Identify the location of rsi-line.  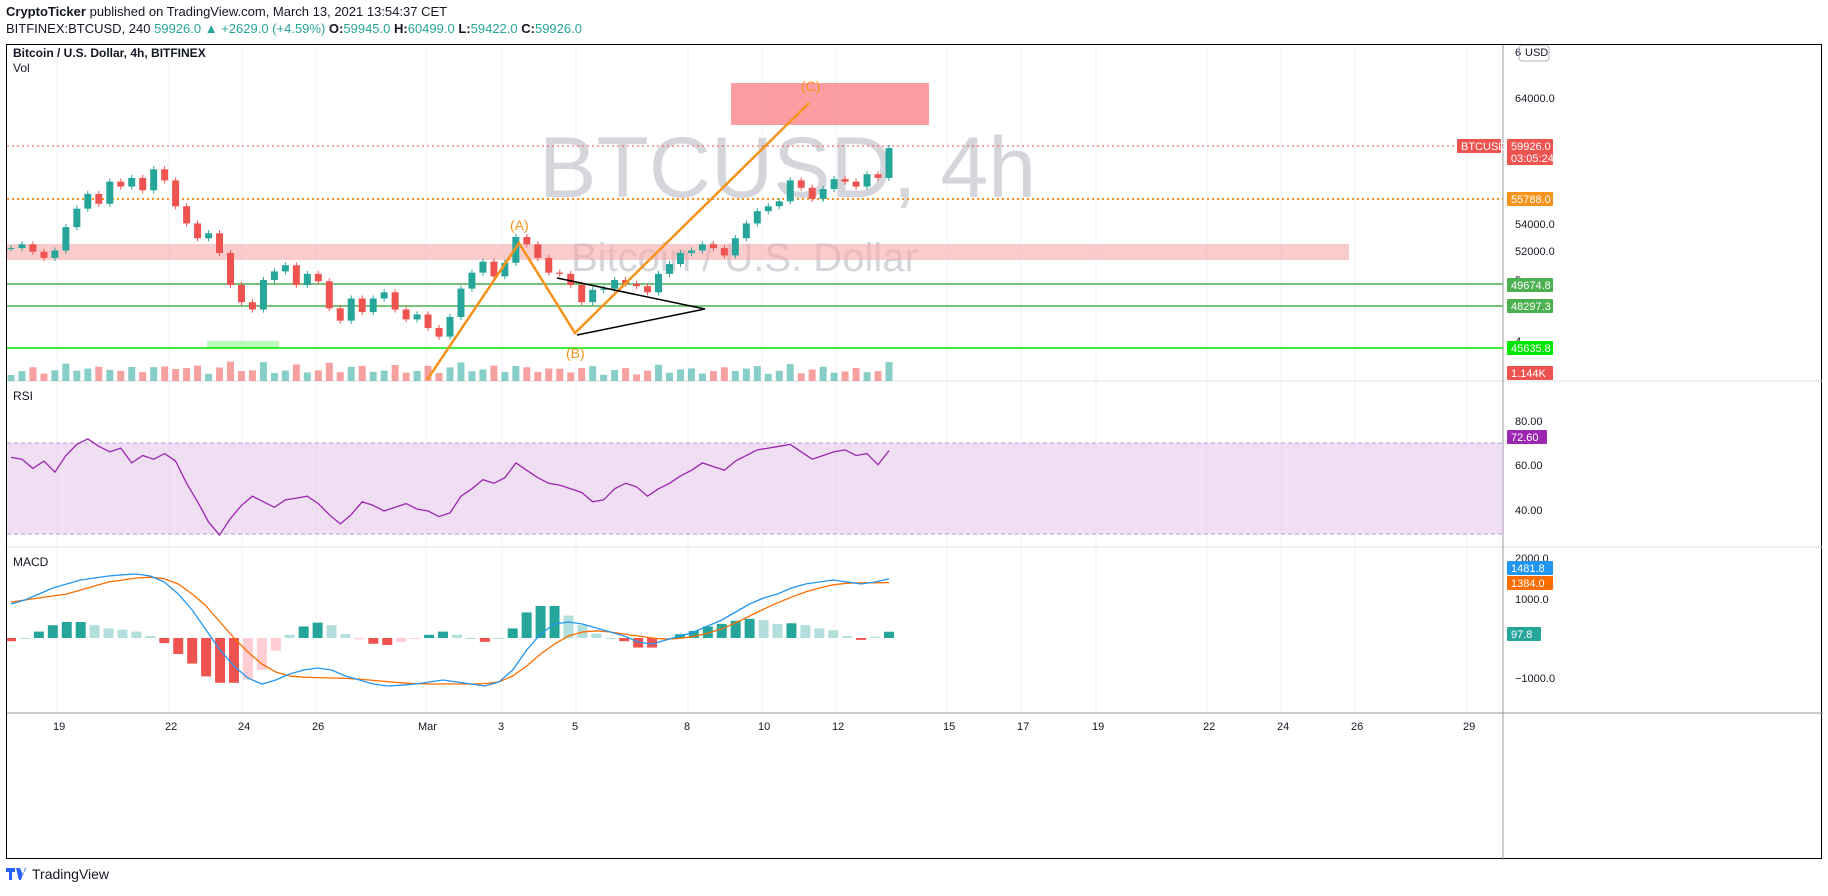
(450, 487).